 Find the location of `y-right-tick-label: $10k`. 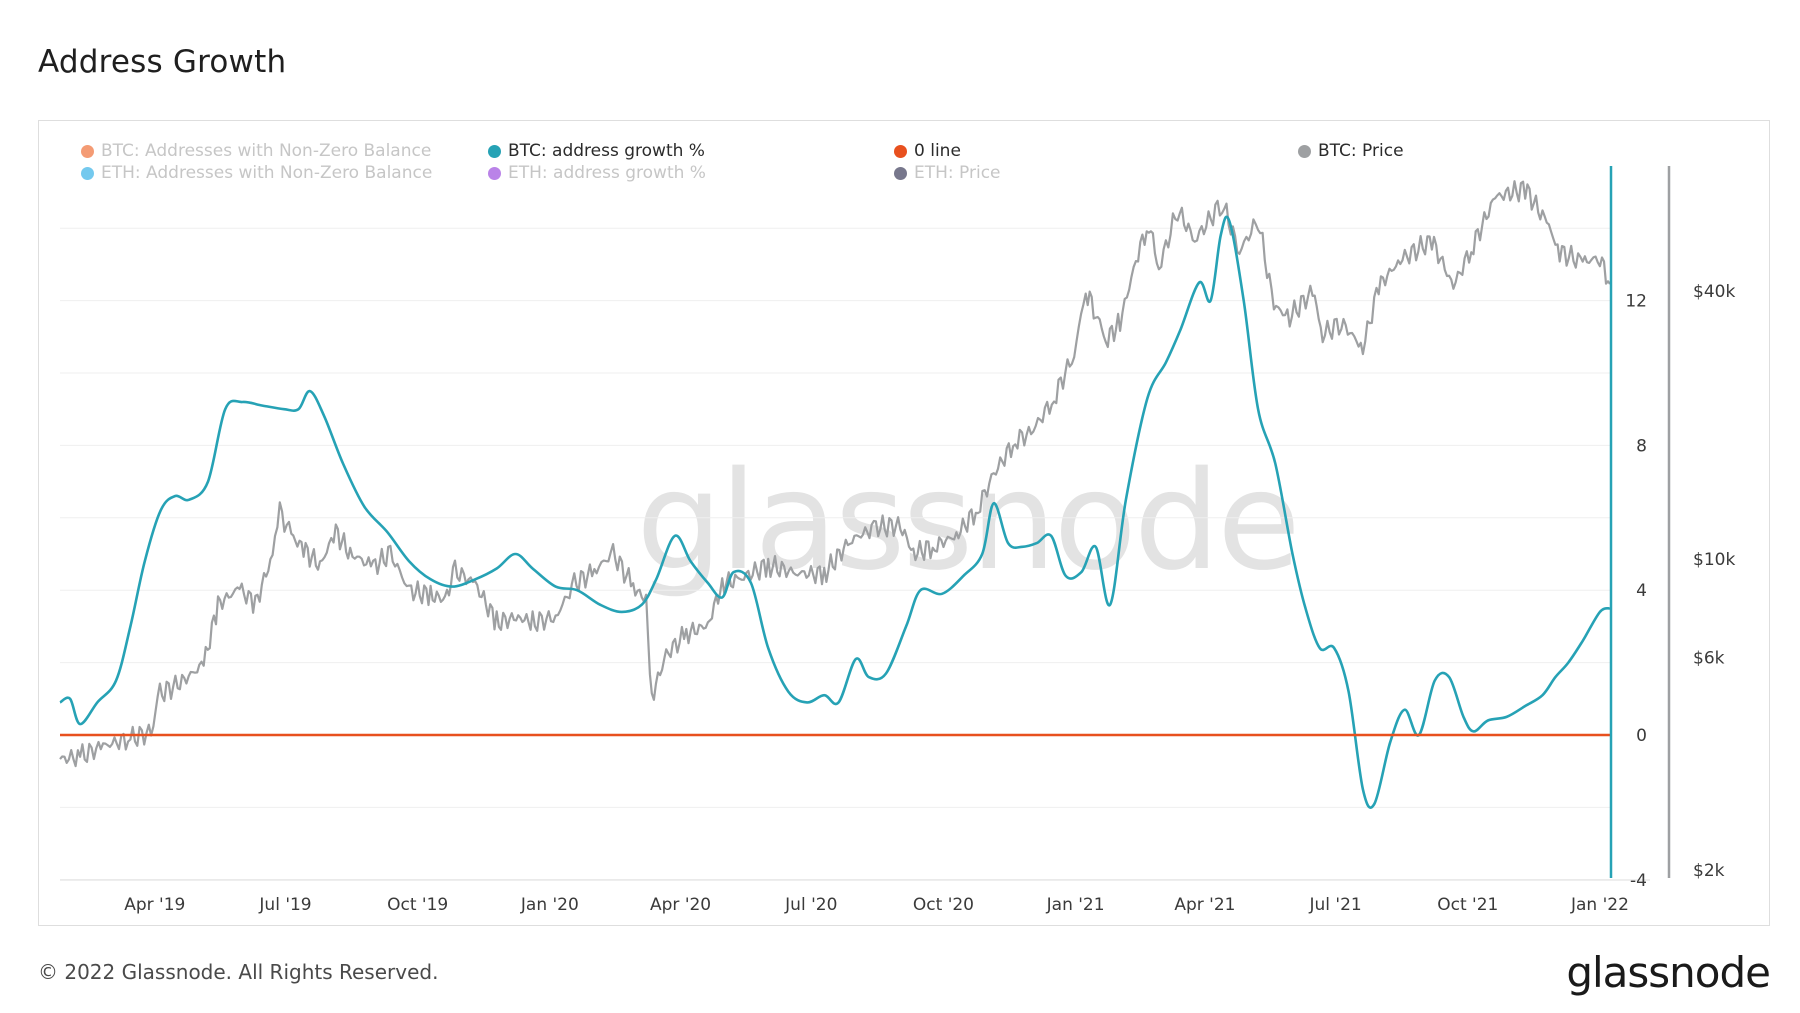

y-right-tick-label: $10k is located at coordinates (1714, 560).